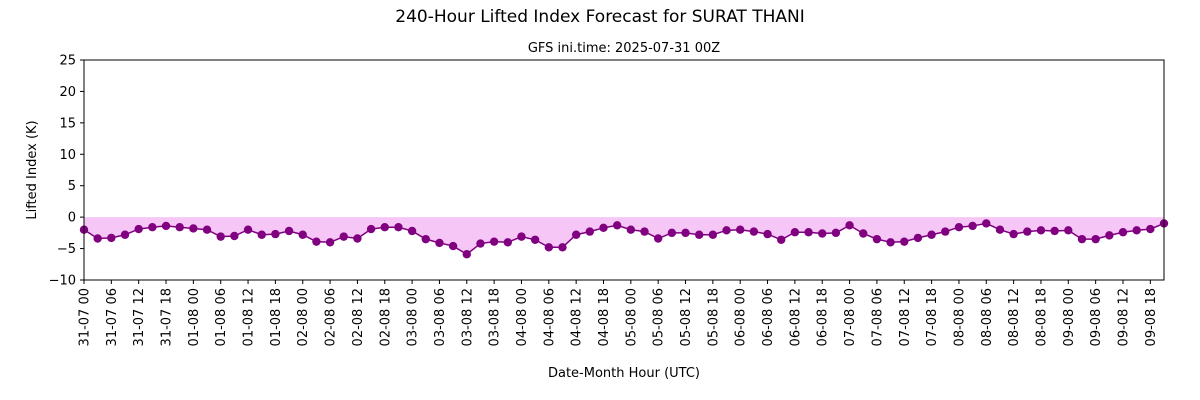  I want to click on chart-subtitle: GFS ini.time: 2025-07-31 00Z, so click(624, 48).